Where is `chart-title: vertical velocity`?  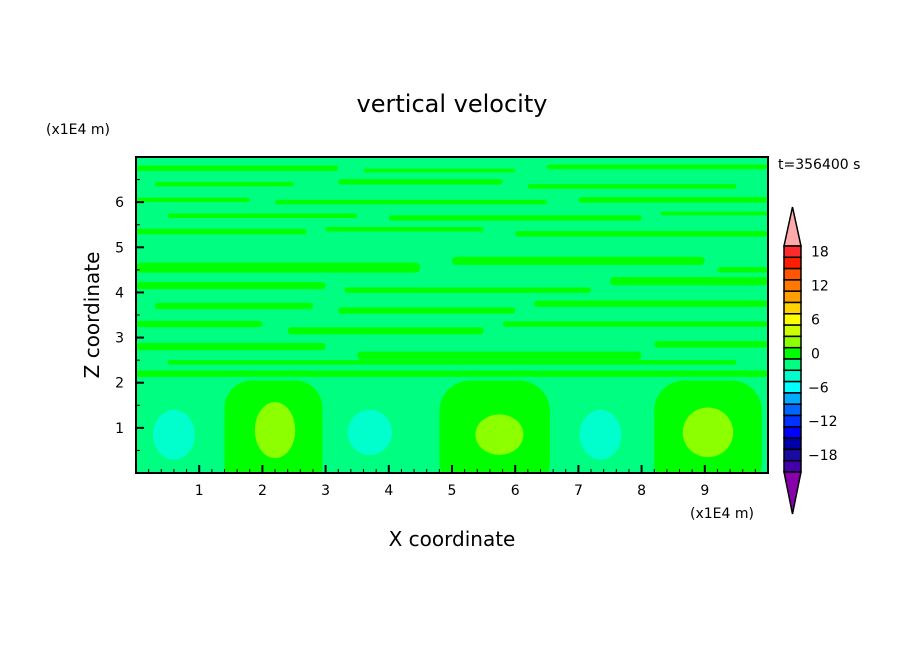 chart-title: vertical velocity is located at coordinates (452, 104).